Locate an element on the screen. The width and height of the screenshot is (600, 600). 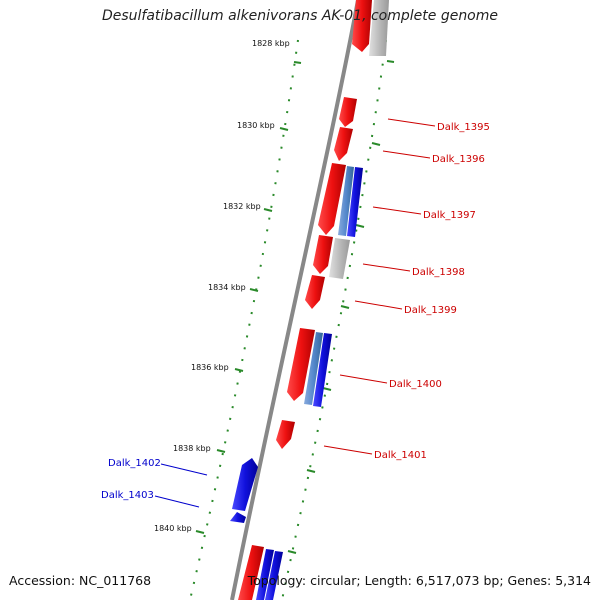
gene-arrow-top-red is located at coordinates (362, 26).